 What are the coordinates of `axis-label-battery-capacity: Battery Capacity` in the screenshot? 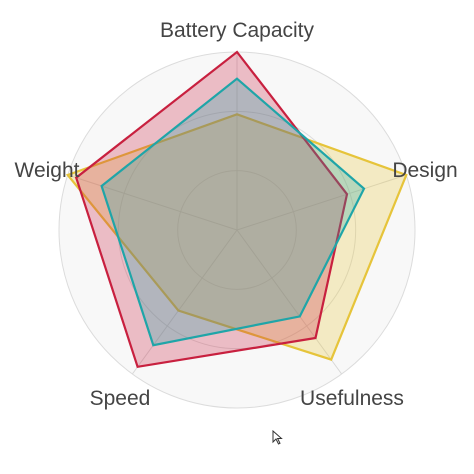 It's located at (237, 30).